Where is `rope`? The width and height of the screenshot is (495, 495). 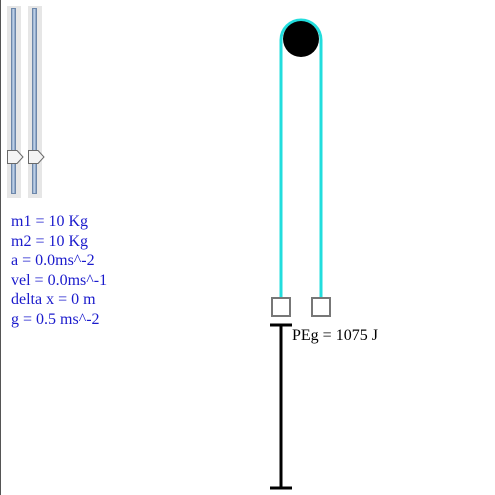 rope is located at coordinates (301, 157).